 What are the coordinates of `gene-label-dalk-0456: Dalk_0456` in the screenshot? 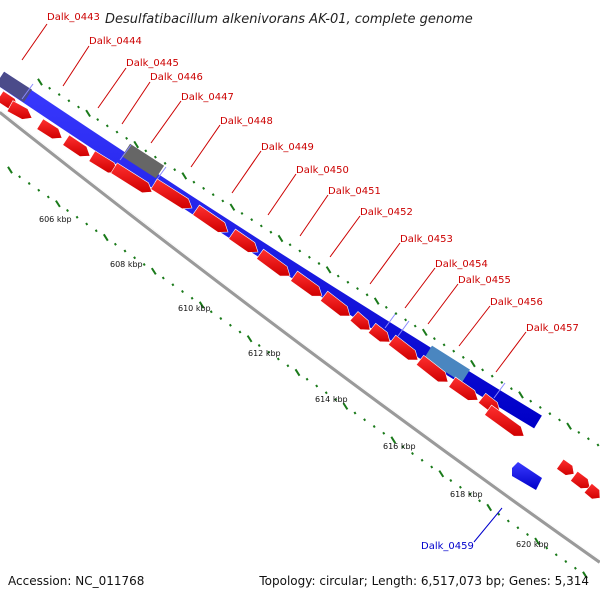 It's located at (516, 302).